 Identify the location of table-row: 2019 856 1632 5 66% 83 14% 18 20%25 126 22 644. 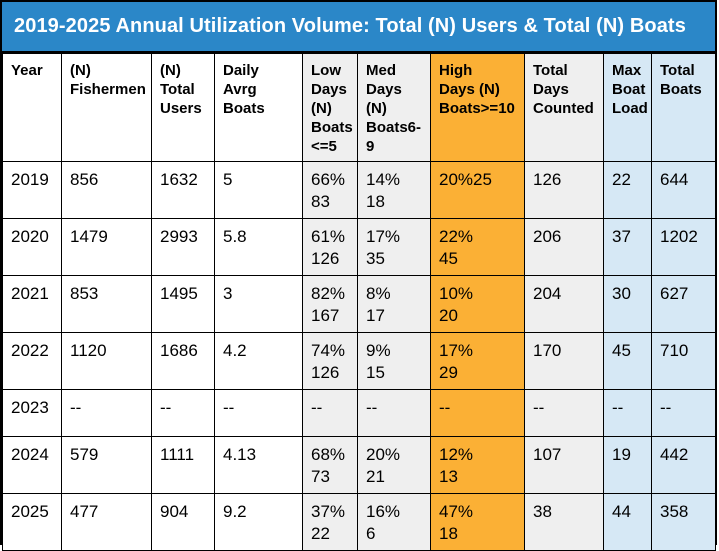
(359, 190).